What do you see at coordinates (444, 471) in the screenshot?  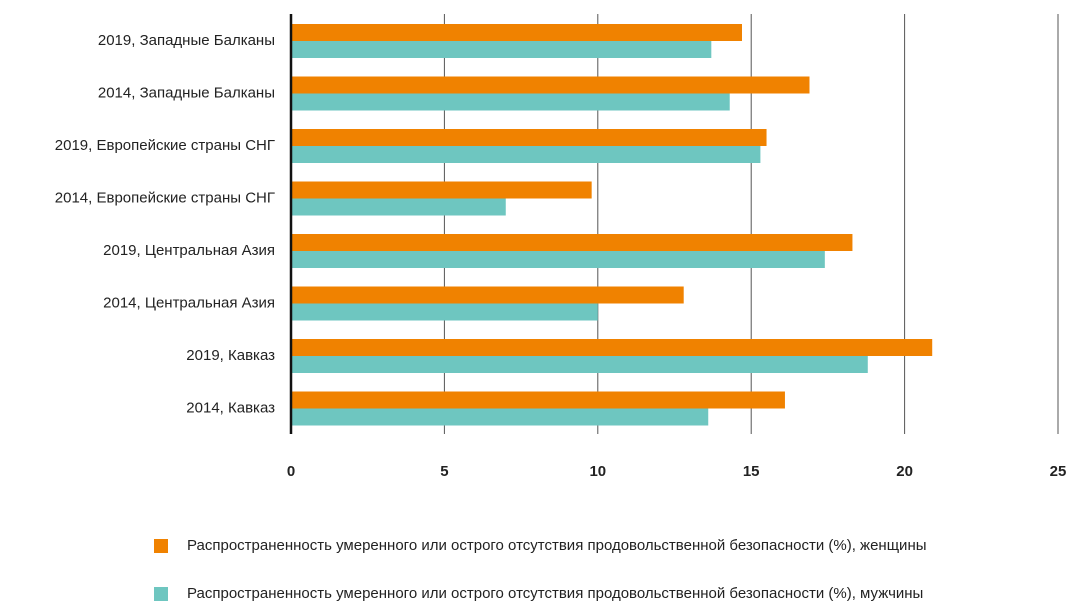 I see `x-tick-label: 5` at bounding box center [444, 471].